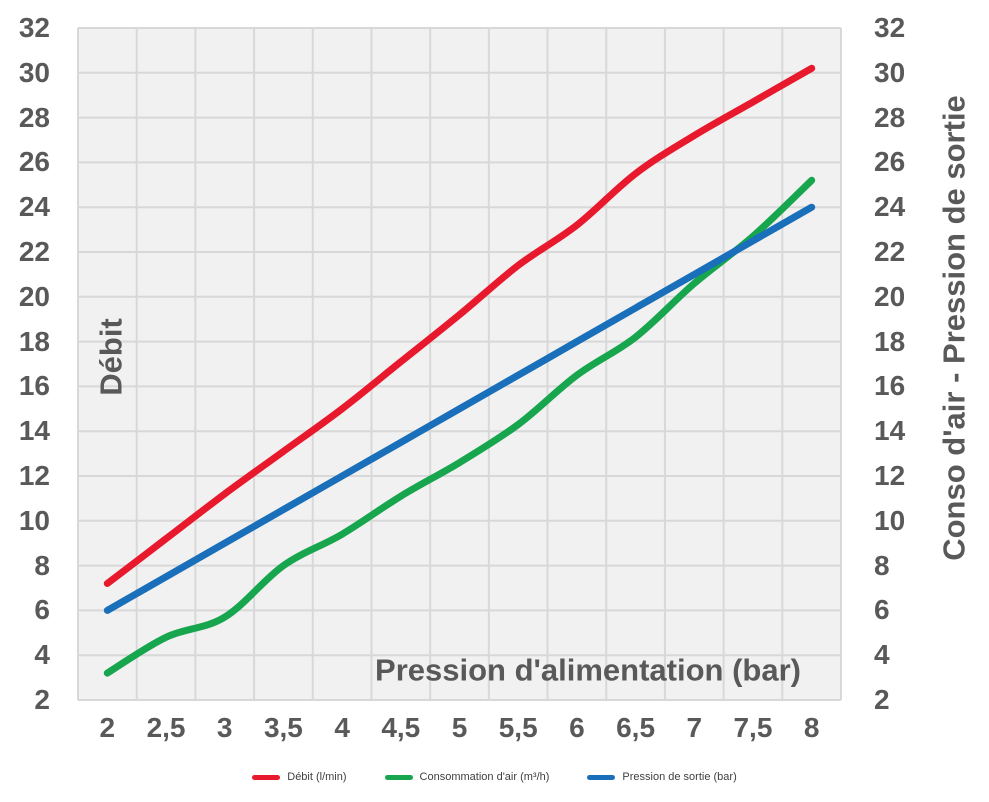 This screenshot has width=989, height=802. What do you see at coordinates (694, 727) in the screenshot?
I see `x-axis-tick-label: 7` at bounding box center [694, 727].